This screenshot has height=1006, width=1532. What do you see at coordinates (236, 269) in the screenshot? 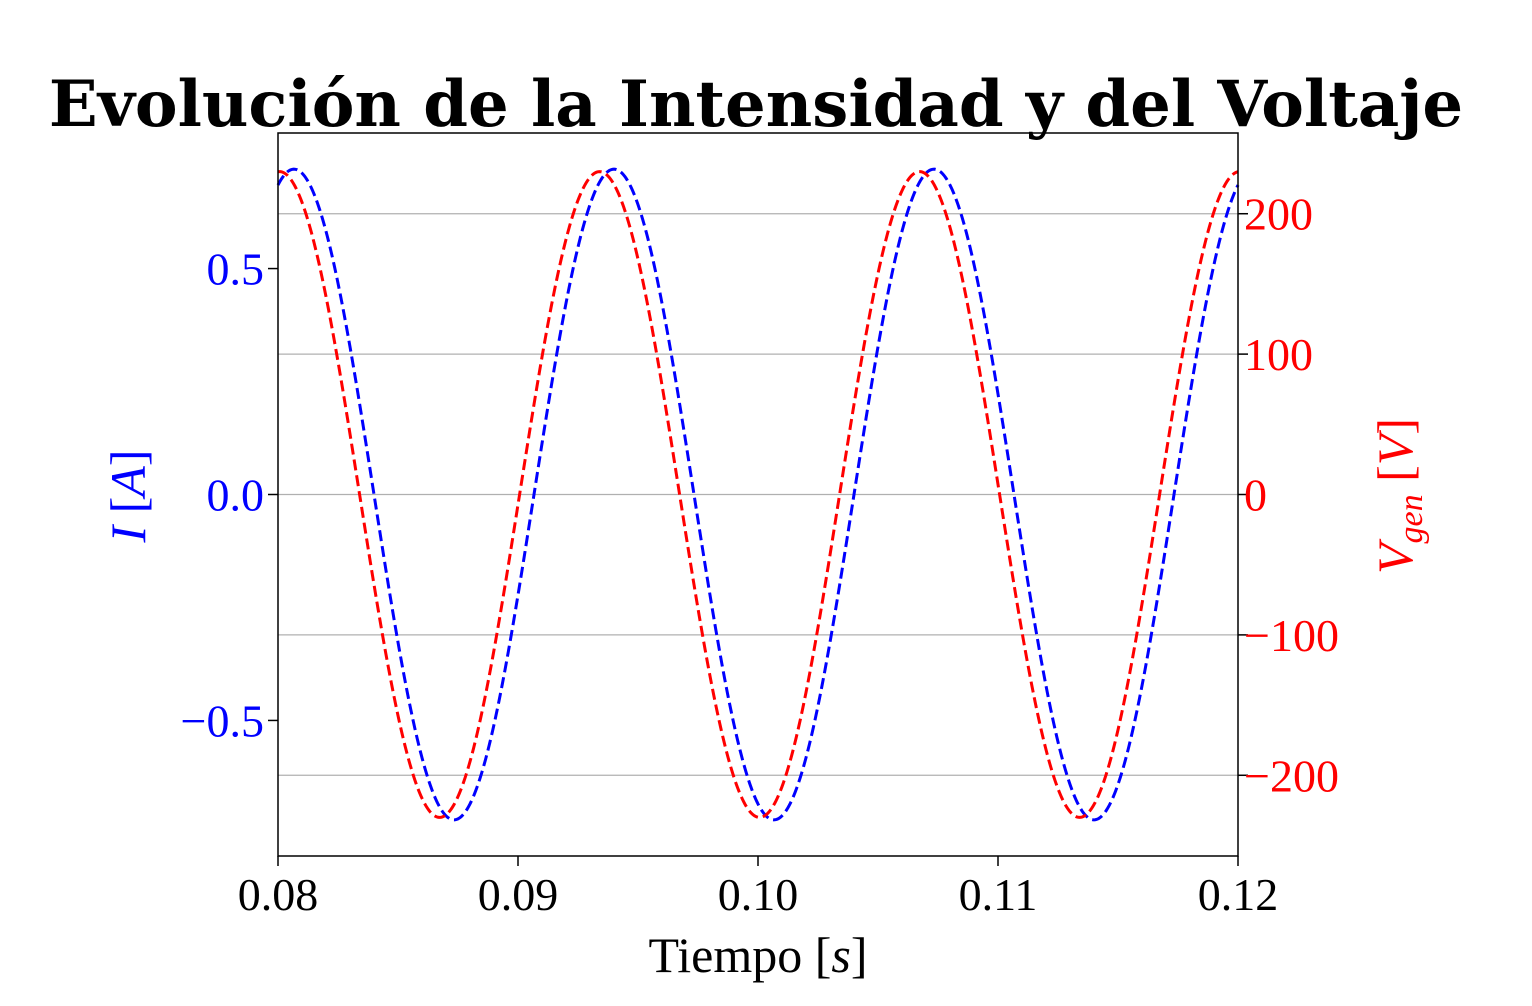
I see `left-y-tick-label: 0.5` at bounding box center [236, 269].